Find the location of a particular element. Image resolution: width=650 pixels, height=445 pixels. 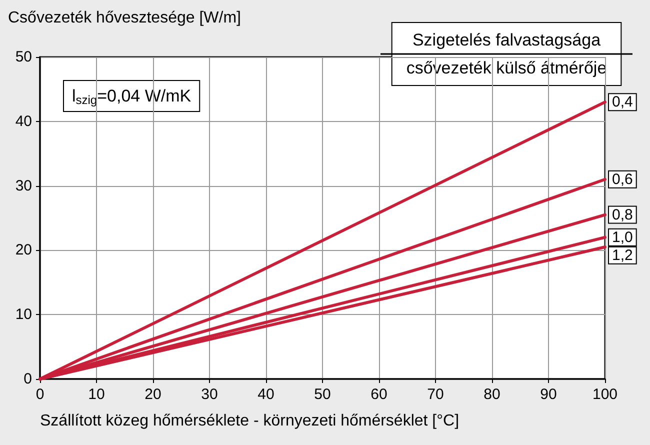

y-tick-label: 50 is located at coordinates (23, 57).